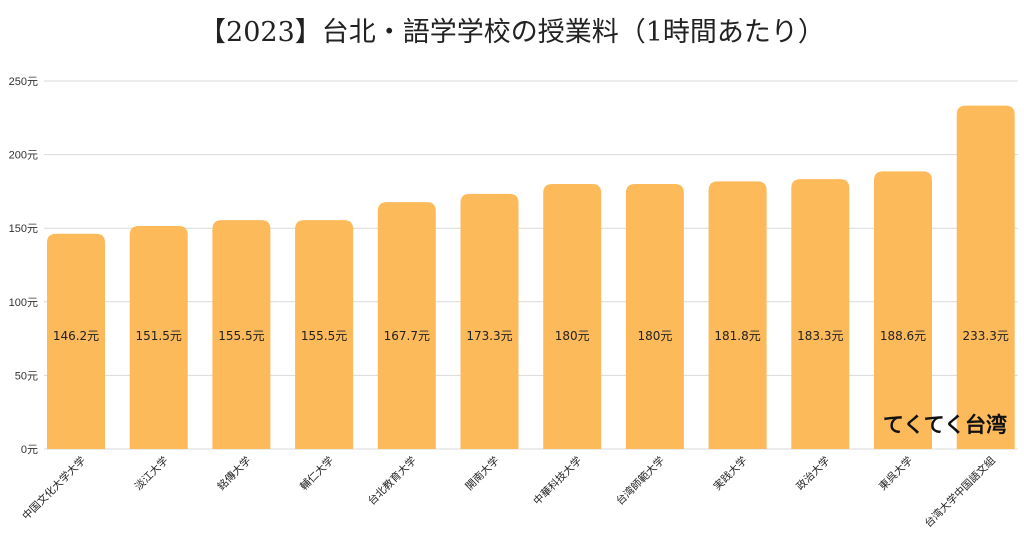 This screenshot has height=538, width=1024. What do you see at coordinates (23, 156) in the screenshot?
I see `y-tick-label: 200元` at bounding box center [23, 156].